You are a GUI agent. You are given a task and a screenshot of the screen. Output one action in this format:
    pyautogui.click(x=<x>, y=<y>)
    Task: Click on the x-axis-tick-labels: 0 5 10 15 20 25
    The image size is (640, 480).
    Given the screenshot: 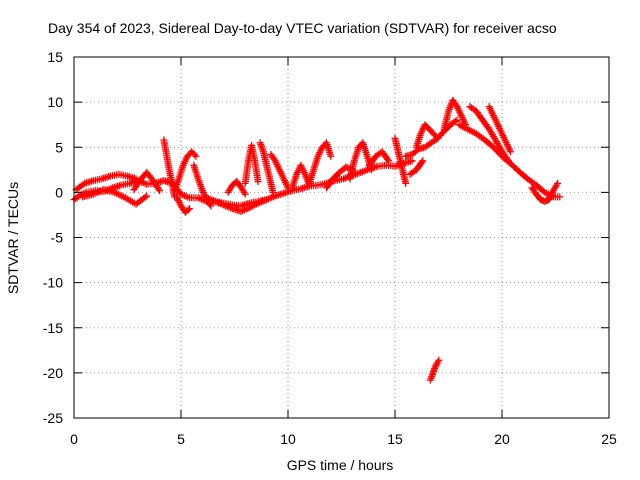 What is the action you would take?
    pyautogui.click(x=343, y=439)
    